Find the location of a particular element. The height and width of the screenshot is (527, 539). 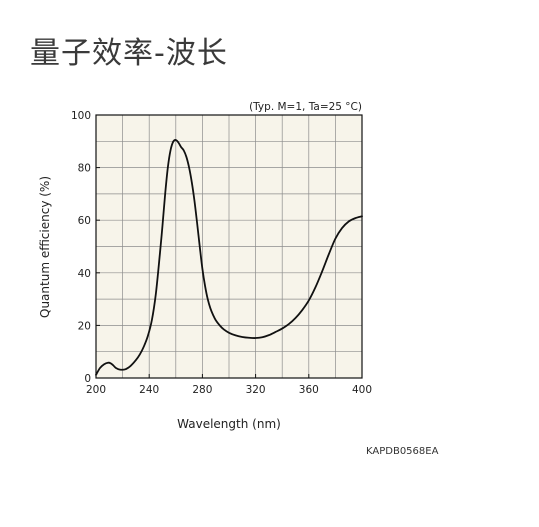

x-tick-labels: 200 240 280 320 360 400 is located at coordinates (229, 390).